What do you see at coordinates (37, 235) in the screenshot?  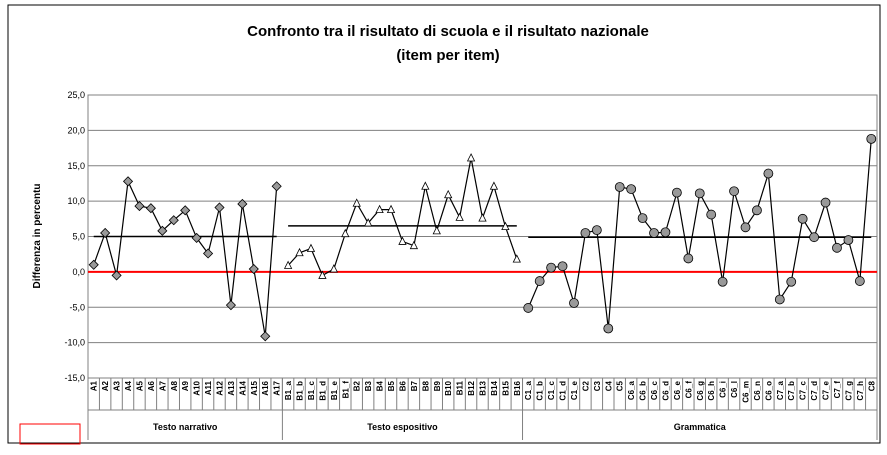 I see `y-axis-label: Differenza in percentu` at bounding box center [37, 235].